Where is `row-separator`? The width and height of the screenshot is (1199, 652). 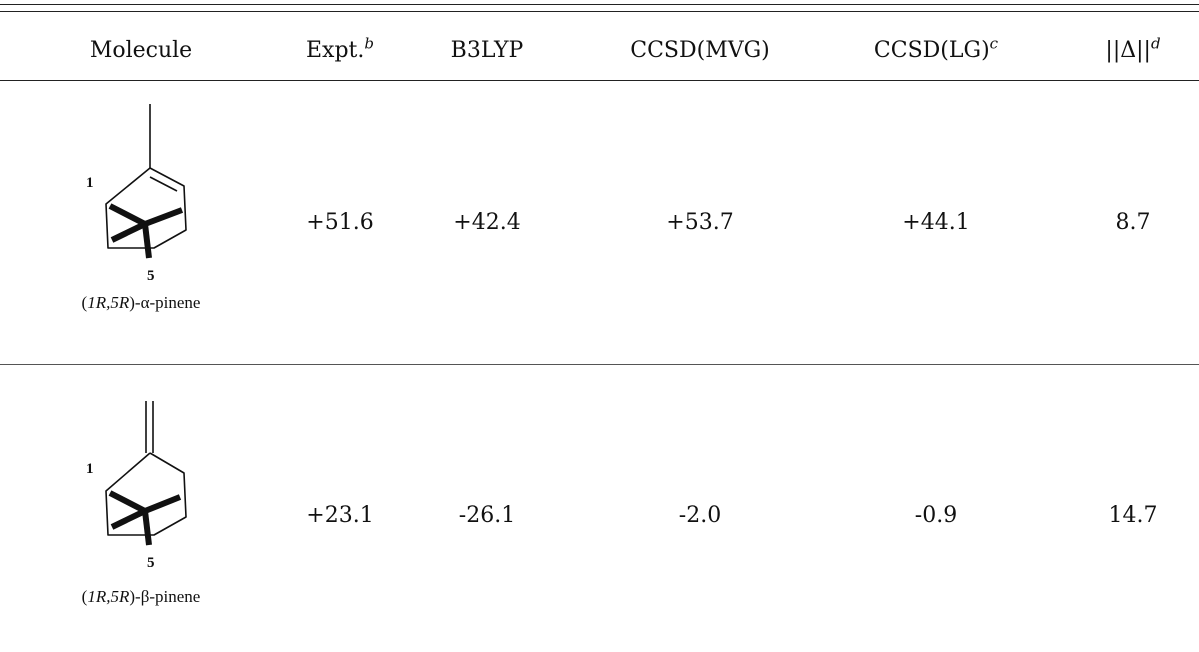
row-separator is located at coordinates (599, 364).